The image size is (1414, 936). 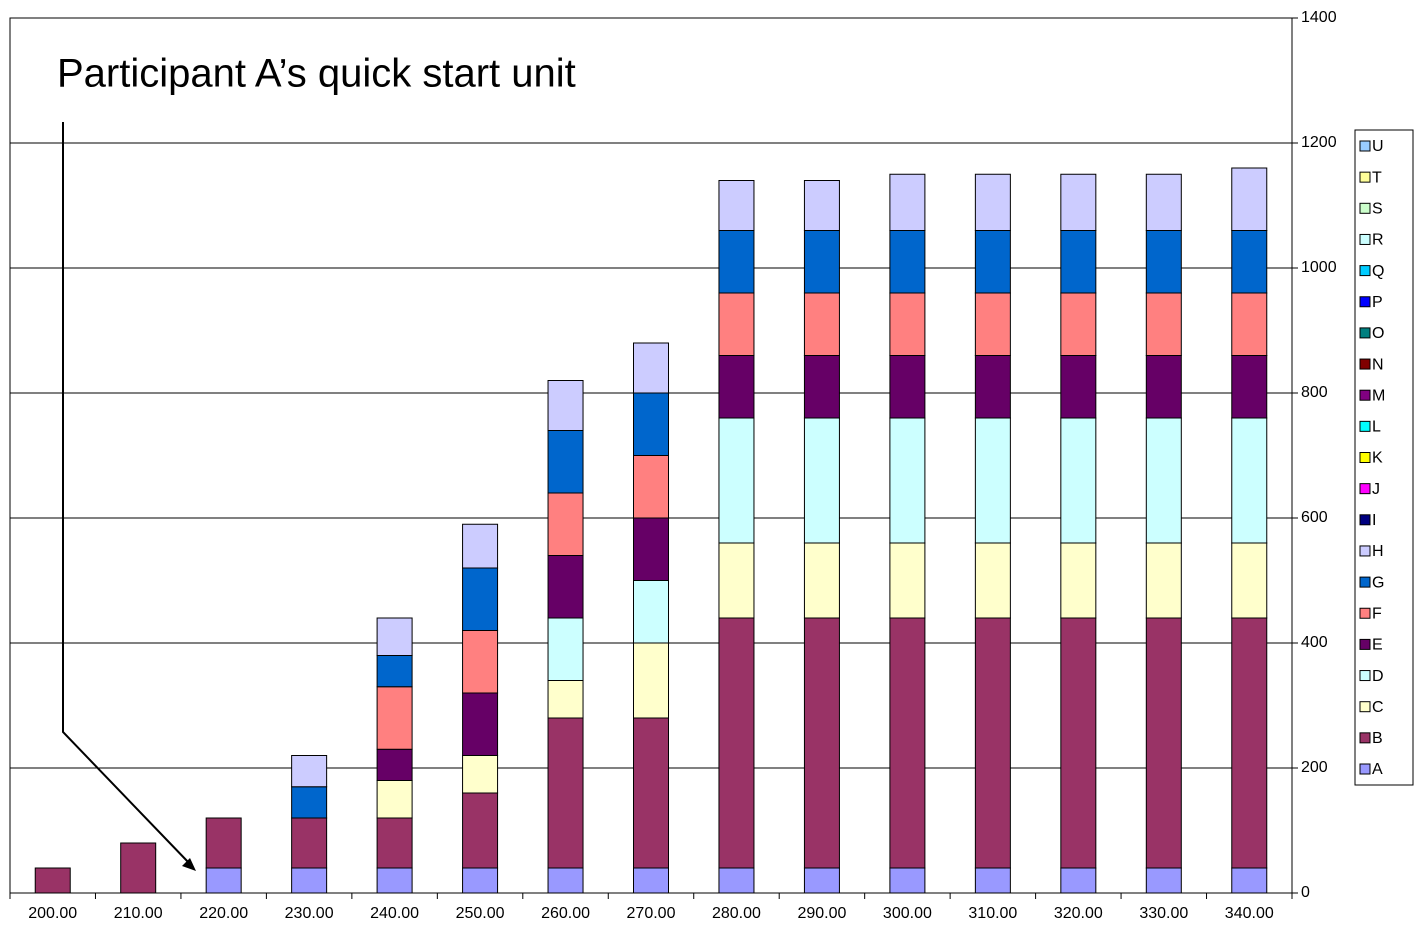 What do you see at coordinates (1319, 142) in the screenshot?
I see `y-tick-label: 1200` at bounding box center [1319, 142].